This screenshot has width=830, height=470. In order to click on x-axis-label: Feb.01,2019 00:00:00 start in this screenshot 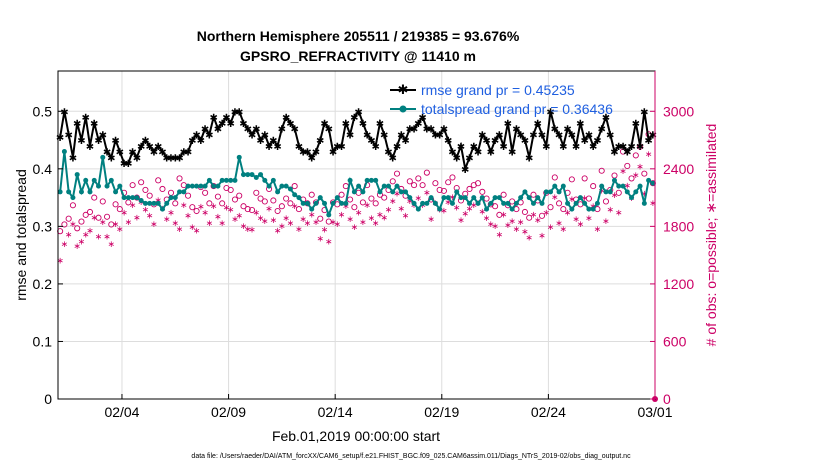, I will do `click(356, 436)`.